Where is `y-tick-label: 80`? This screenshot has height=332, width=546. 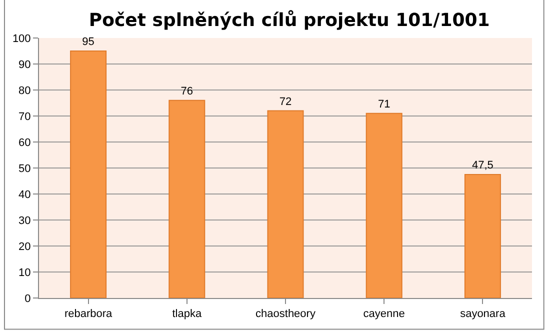
y-tick-label: 80 is located at coordinates (24, 90).